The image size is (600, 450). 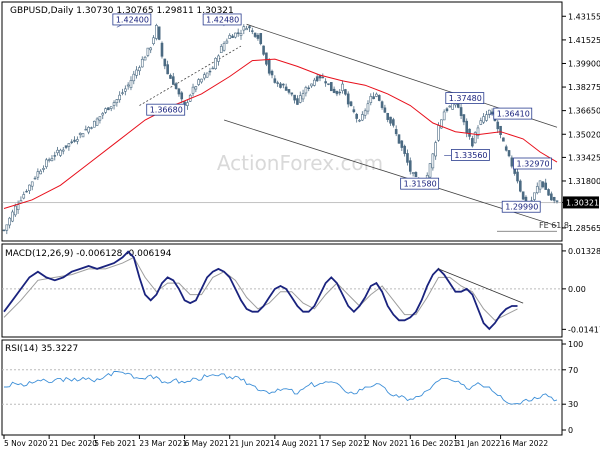 What do you see at coordinates (420, 184) in the screenshot?
I see `annotation-label: 1.31580` at bounding box center [420, 184].